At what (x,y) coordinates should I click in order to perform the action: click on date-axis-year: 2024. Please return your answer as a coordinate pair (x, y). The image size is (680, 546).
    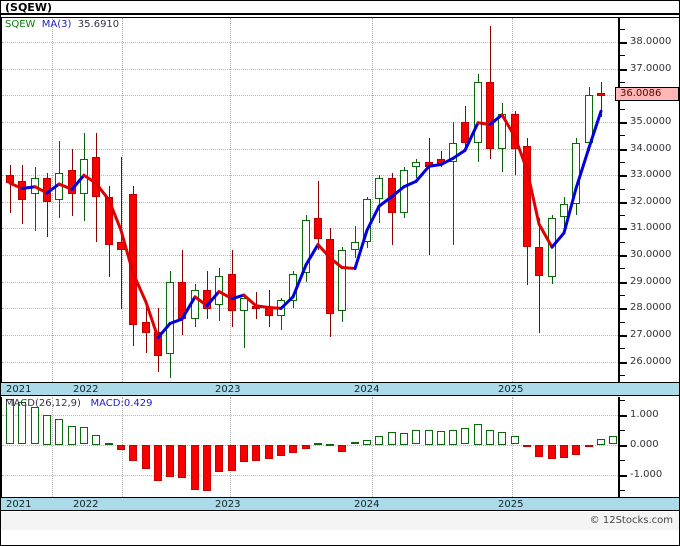
    Looking at the image, I should click on (367, 389).